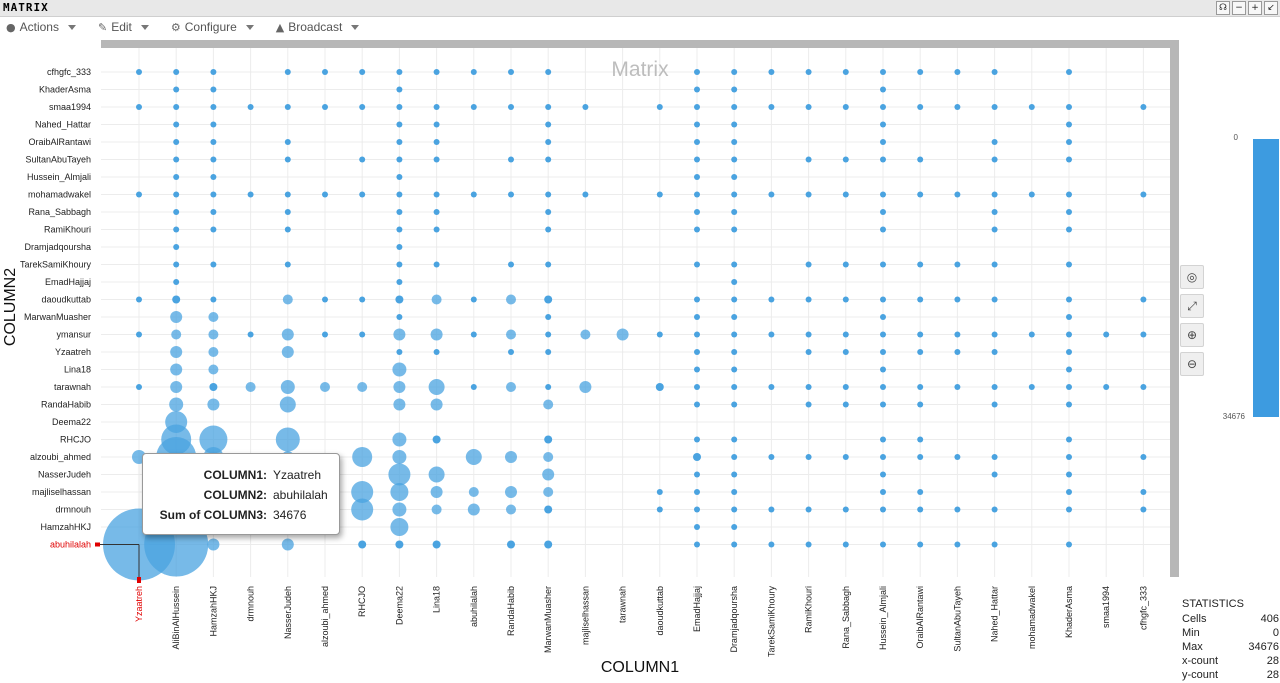  Describe the element at coordinates (42, 27) in the screenshot. I see `actions-menu: ● Actions` at that location.